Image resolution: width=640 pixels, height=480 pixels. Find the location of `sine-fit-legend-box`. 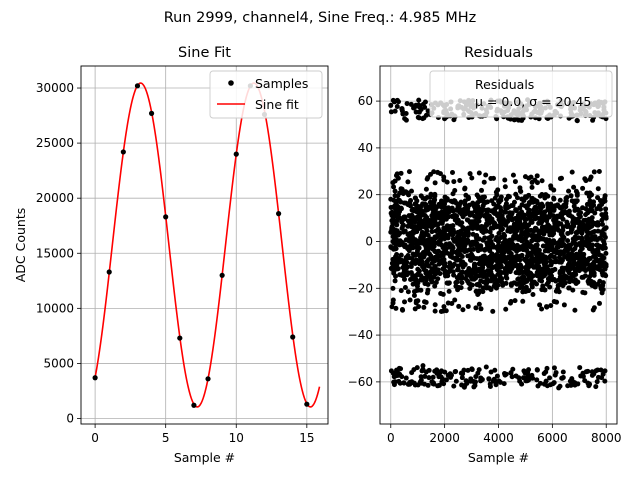

sine-fit-legend-box is located at coordinates (266, 94).